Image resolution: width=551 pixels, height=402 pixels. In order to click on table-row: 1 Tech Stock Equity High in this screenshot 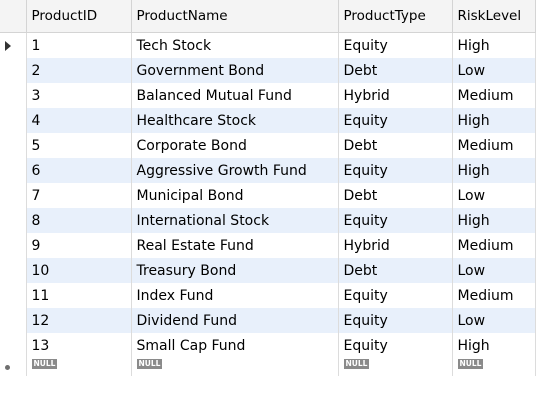, I will do `click(268, 45)`.